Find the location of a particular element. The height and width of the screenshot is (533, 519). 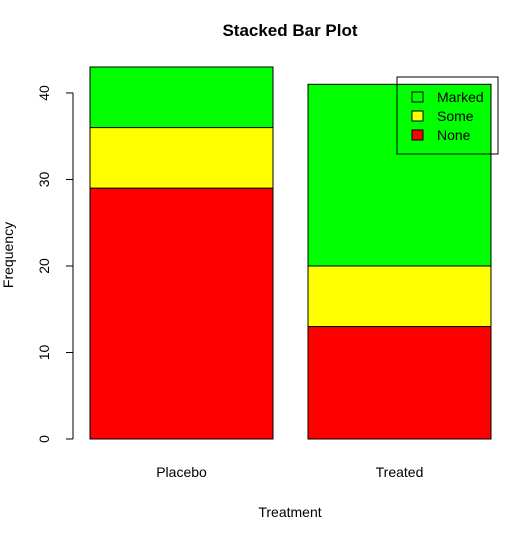

y-tick-label: 0 is located at coordinates (44, 439).